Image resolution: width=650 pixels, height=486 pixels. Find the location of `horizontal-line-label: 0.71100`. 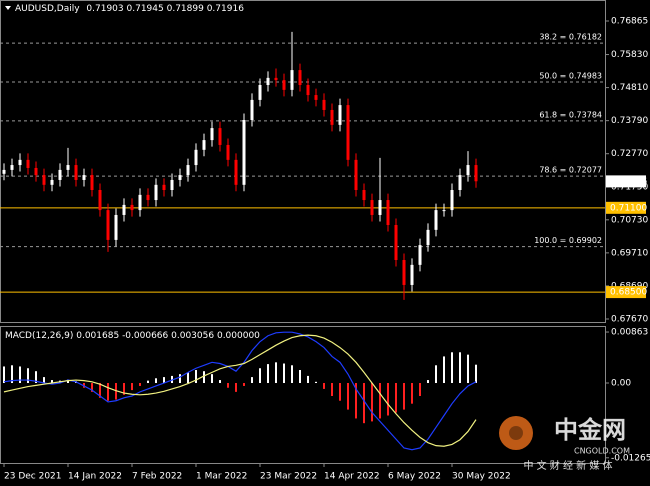

horizontal-line-label: 0.71100 is located at coordinates (628, 208).